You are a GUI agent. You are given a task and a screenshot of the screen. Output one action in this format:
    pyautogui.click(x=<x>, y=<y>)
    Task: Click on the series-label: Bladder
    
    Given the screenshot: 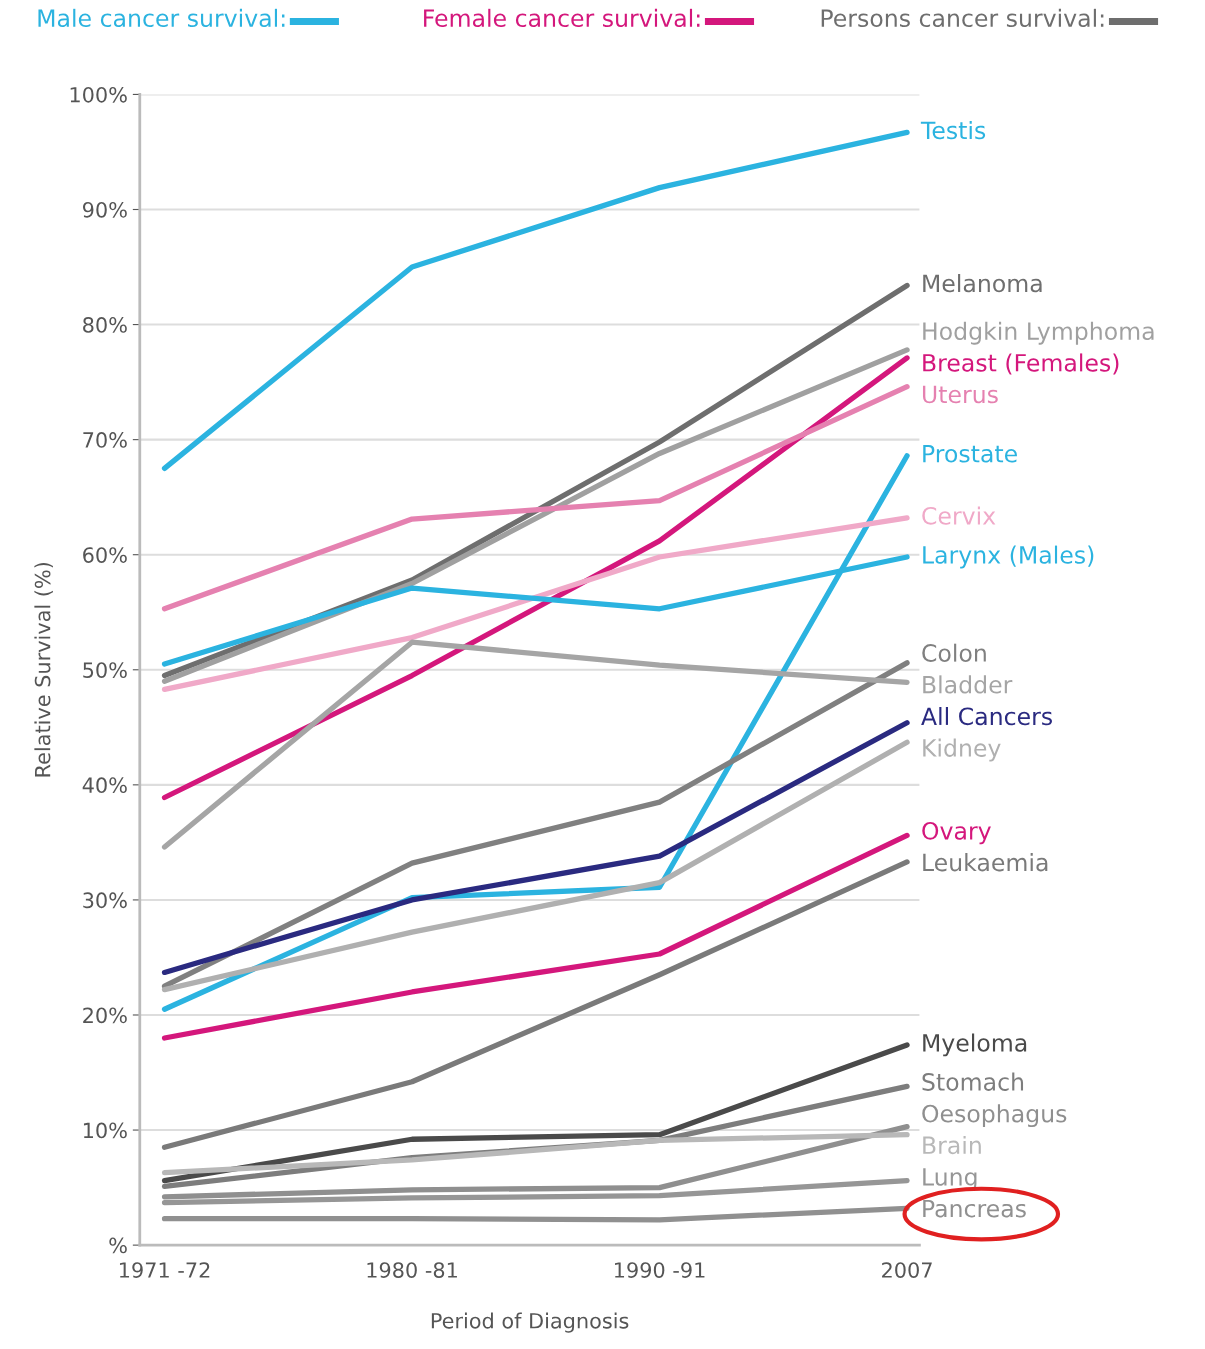 What is the action you would take?
    pyautogui.click(x=968, y=684)
    